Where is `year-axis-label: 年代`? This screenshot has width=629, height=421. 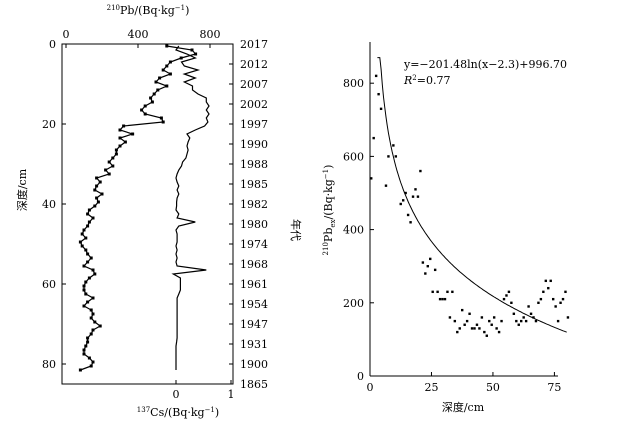
year-axis-label: 年代 is located at coordinates (296, 230).